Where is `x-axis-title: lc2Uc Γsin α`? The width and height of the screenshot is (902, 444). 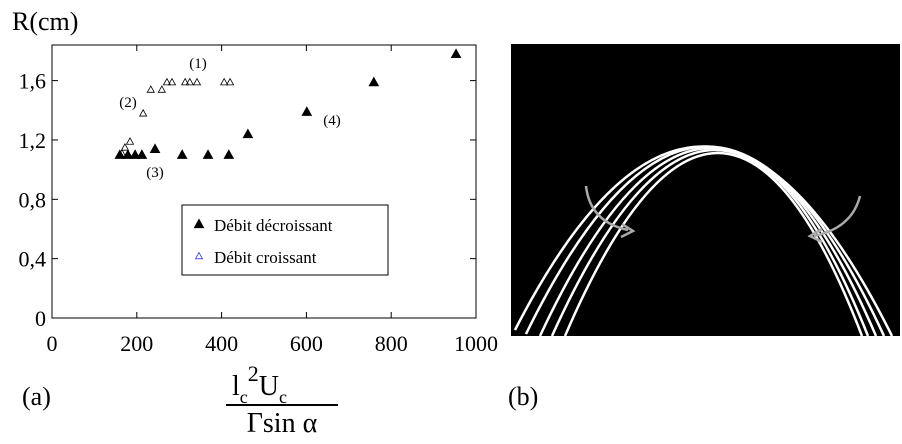
x-axis-title: lc2Uc Γsin α is located at coordinates (282, 400).